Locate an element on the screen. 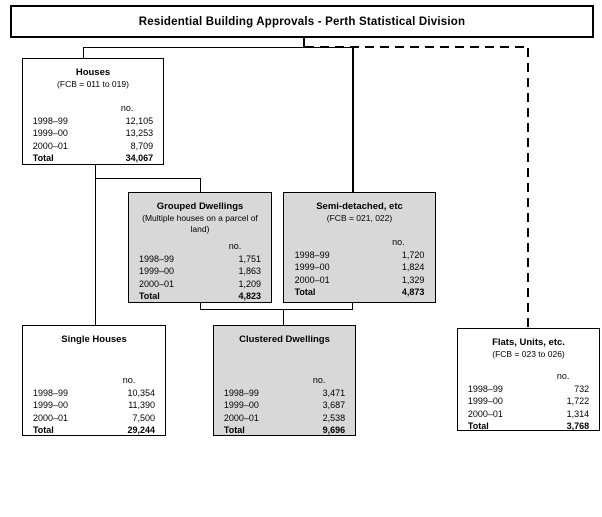 This screenshot has width=602, height=517. connector-dashed-horizontal is located at coordinates (416, 47).